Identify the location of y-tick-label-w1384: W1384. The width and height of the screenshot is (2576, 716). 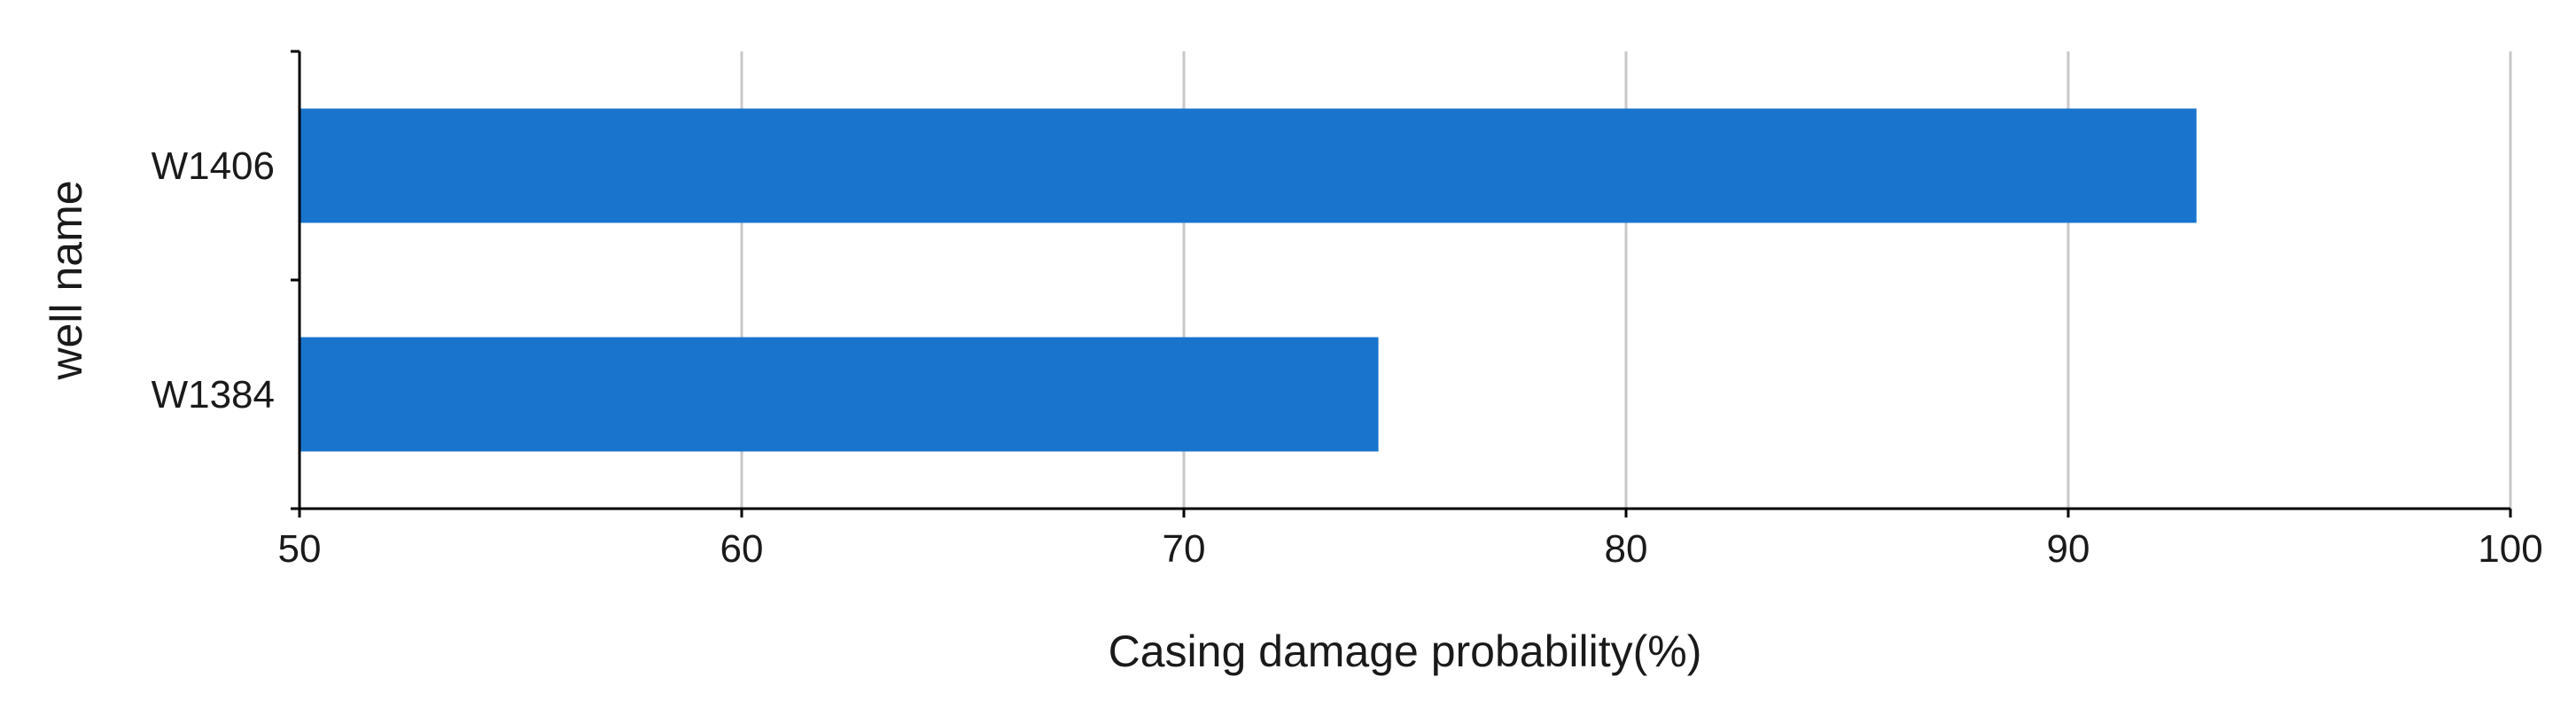
(214, 395).